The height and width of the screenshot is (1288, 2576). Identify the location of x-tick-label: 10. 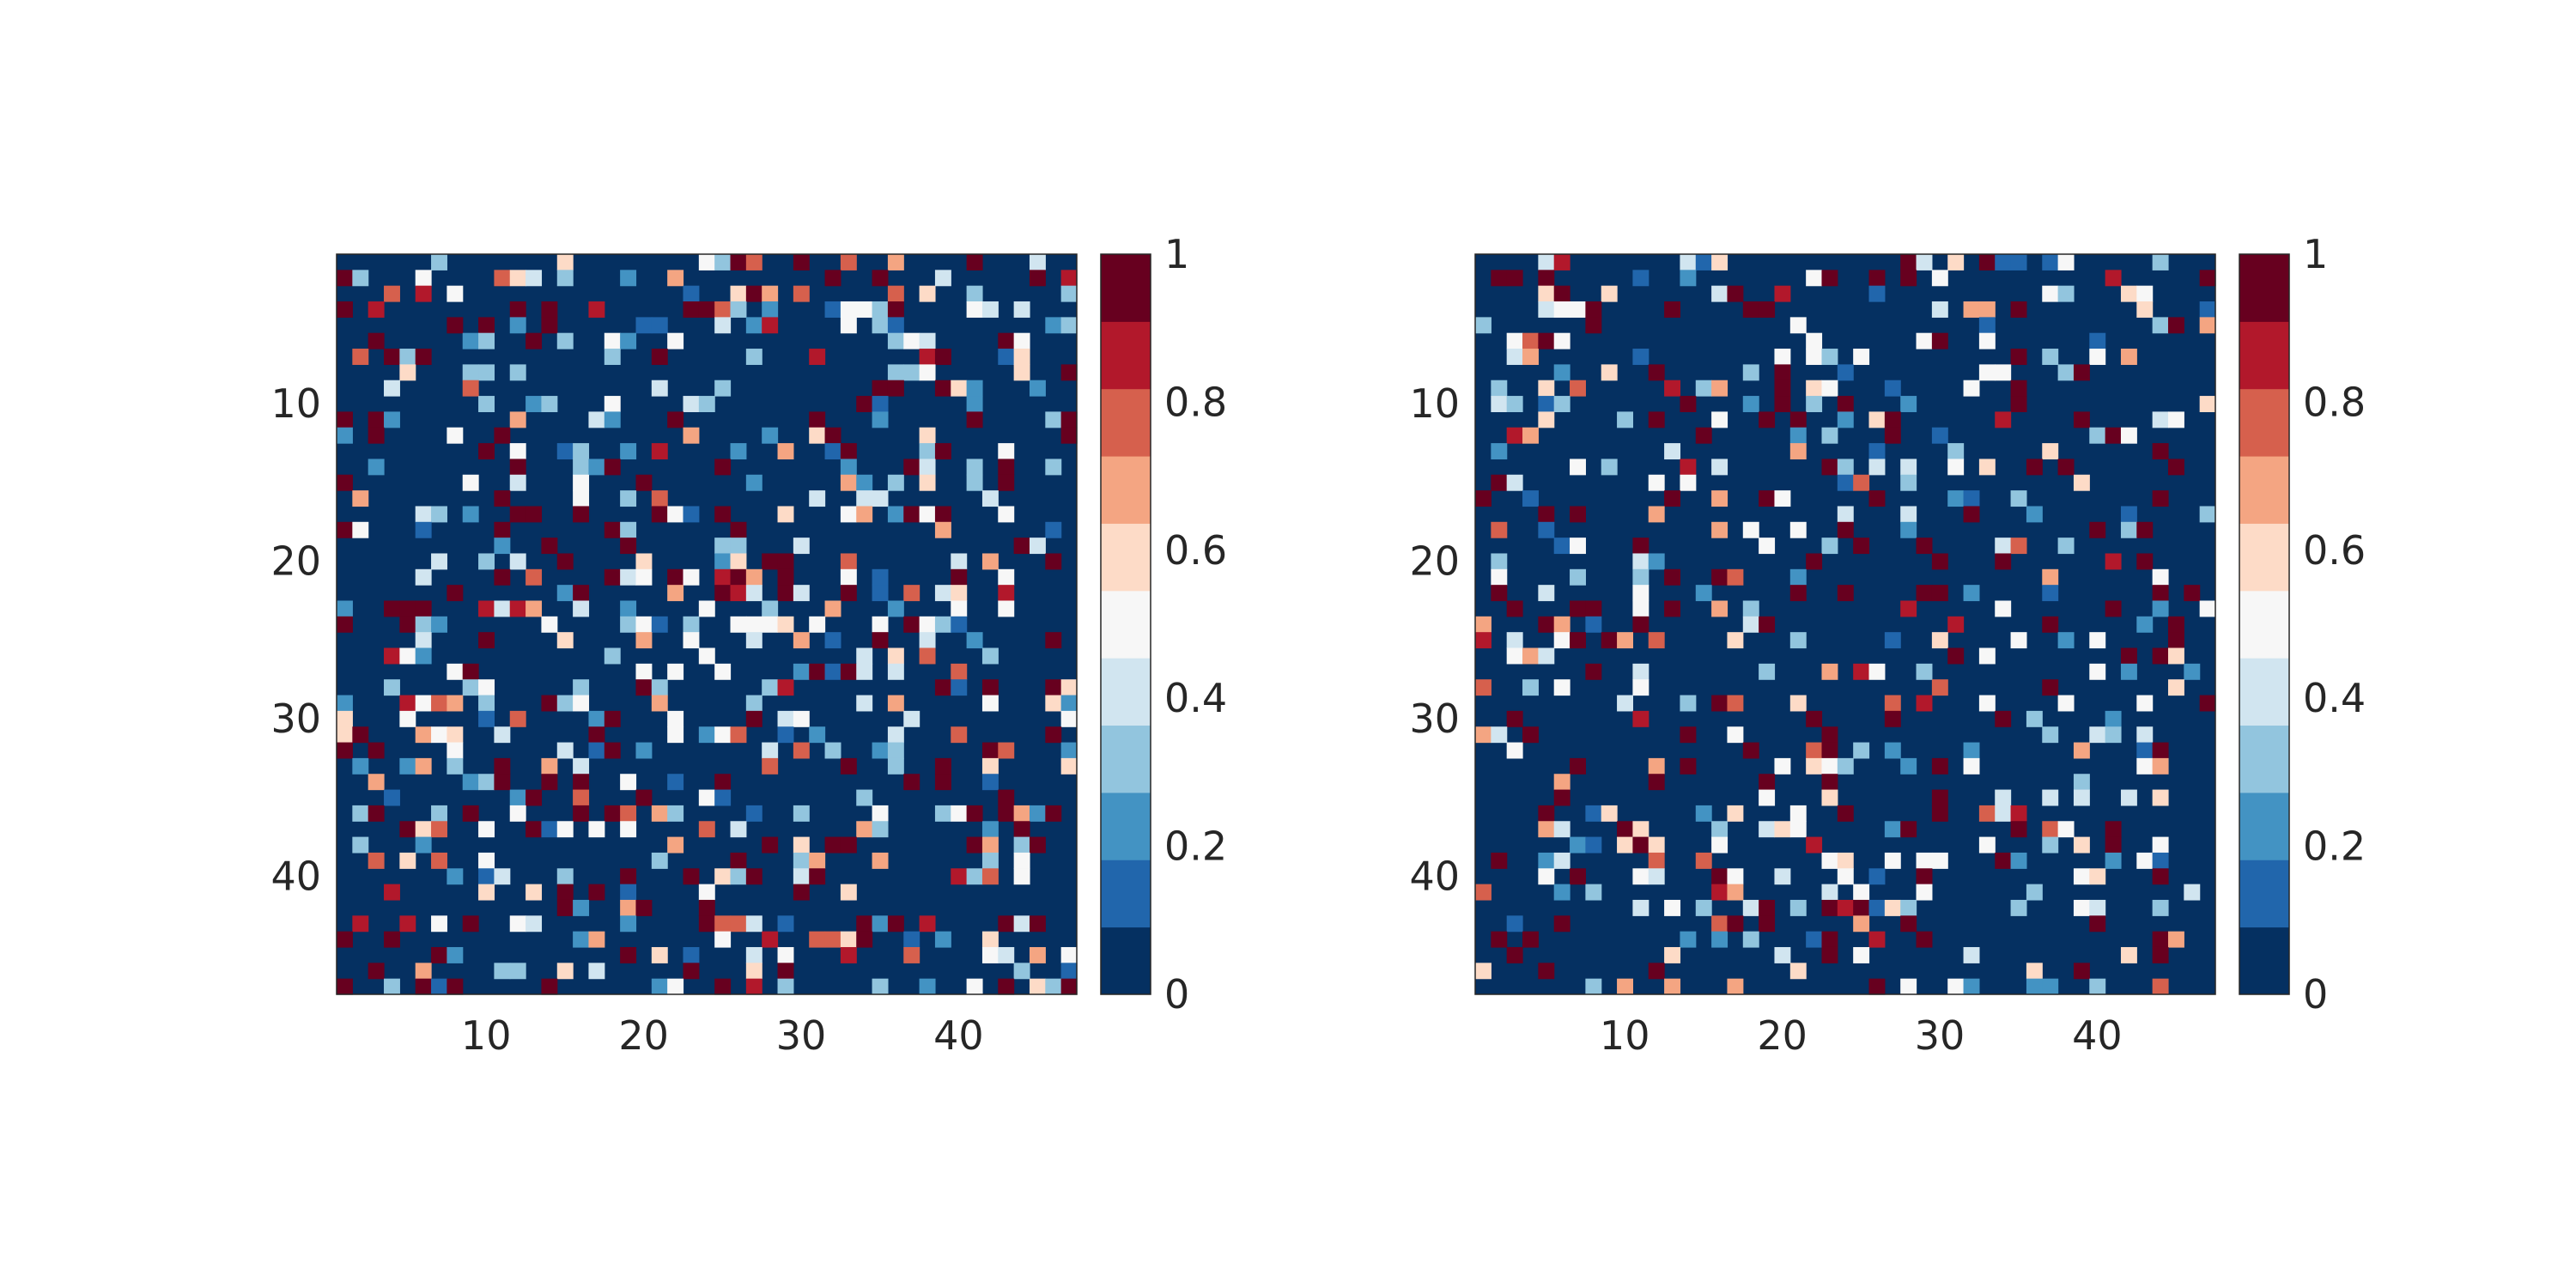
(486, 1035).